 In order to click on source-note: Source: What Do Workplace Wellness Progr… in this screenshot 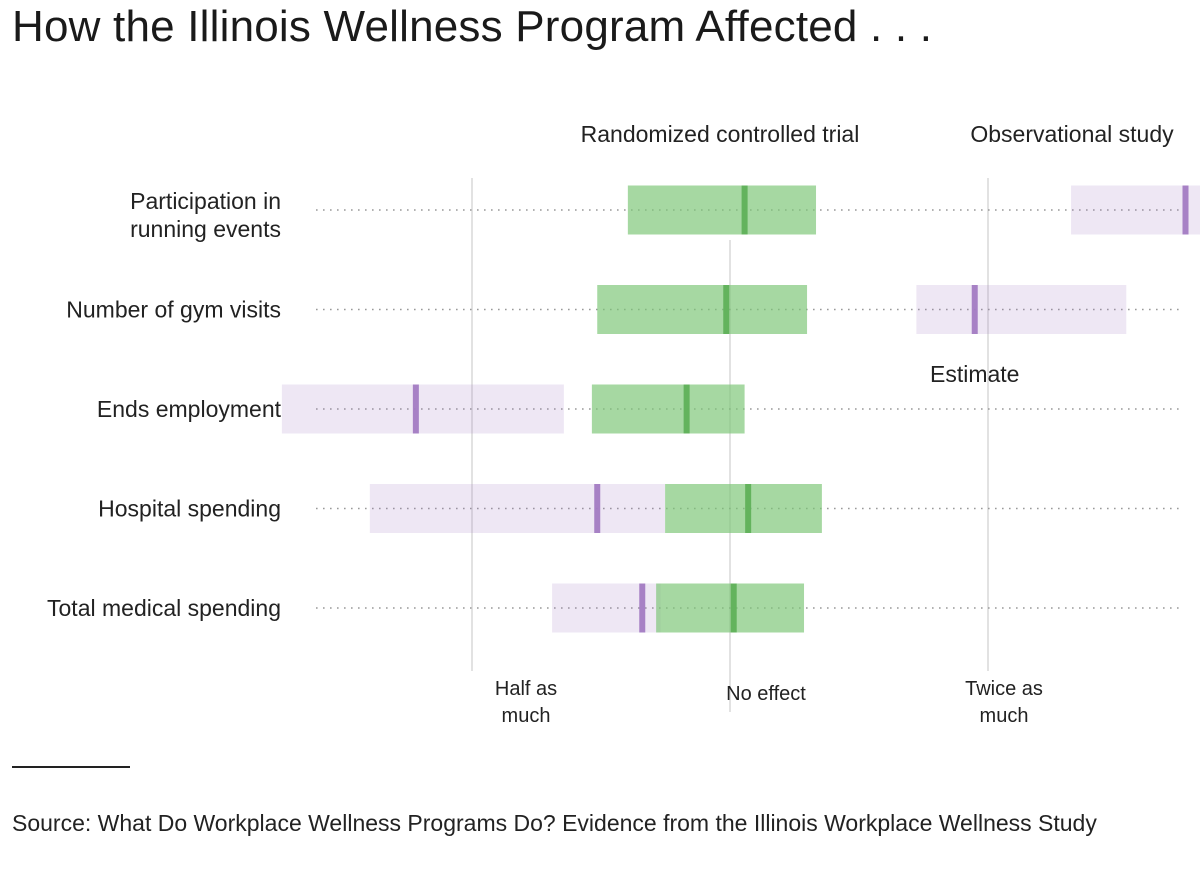, I will do `click(554, 823)`.